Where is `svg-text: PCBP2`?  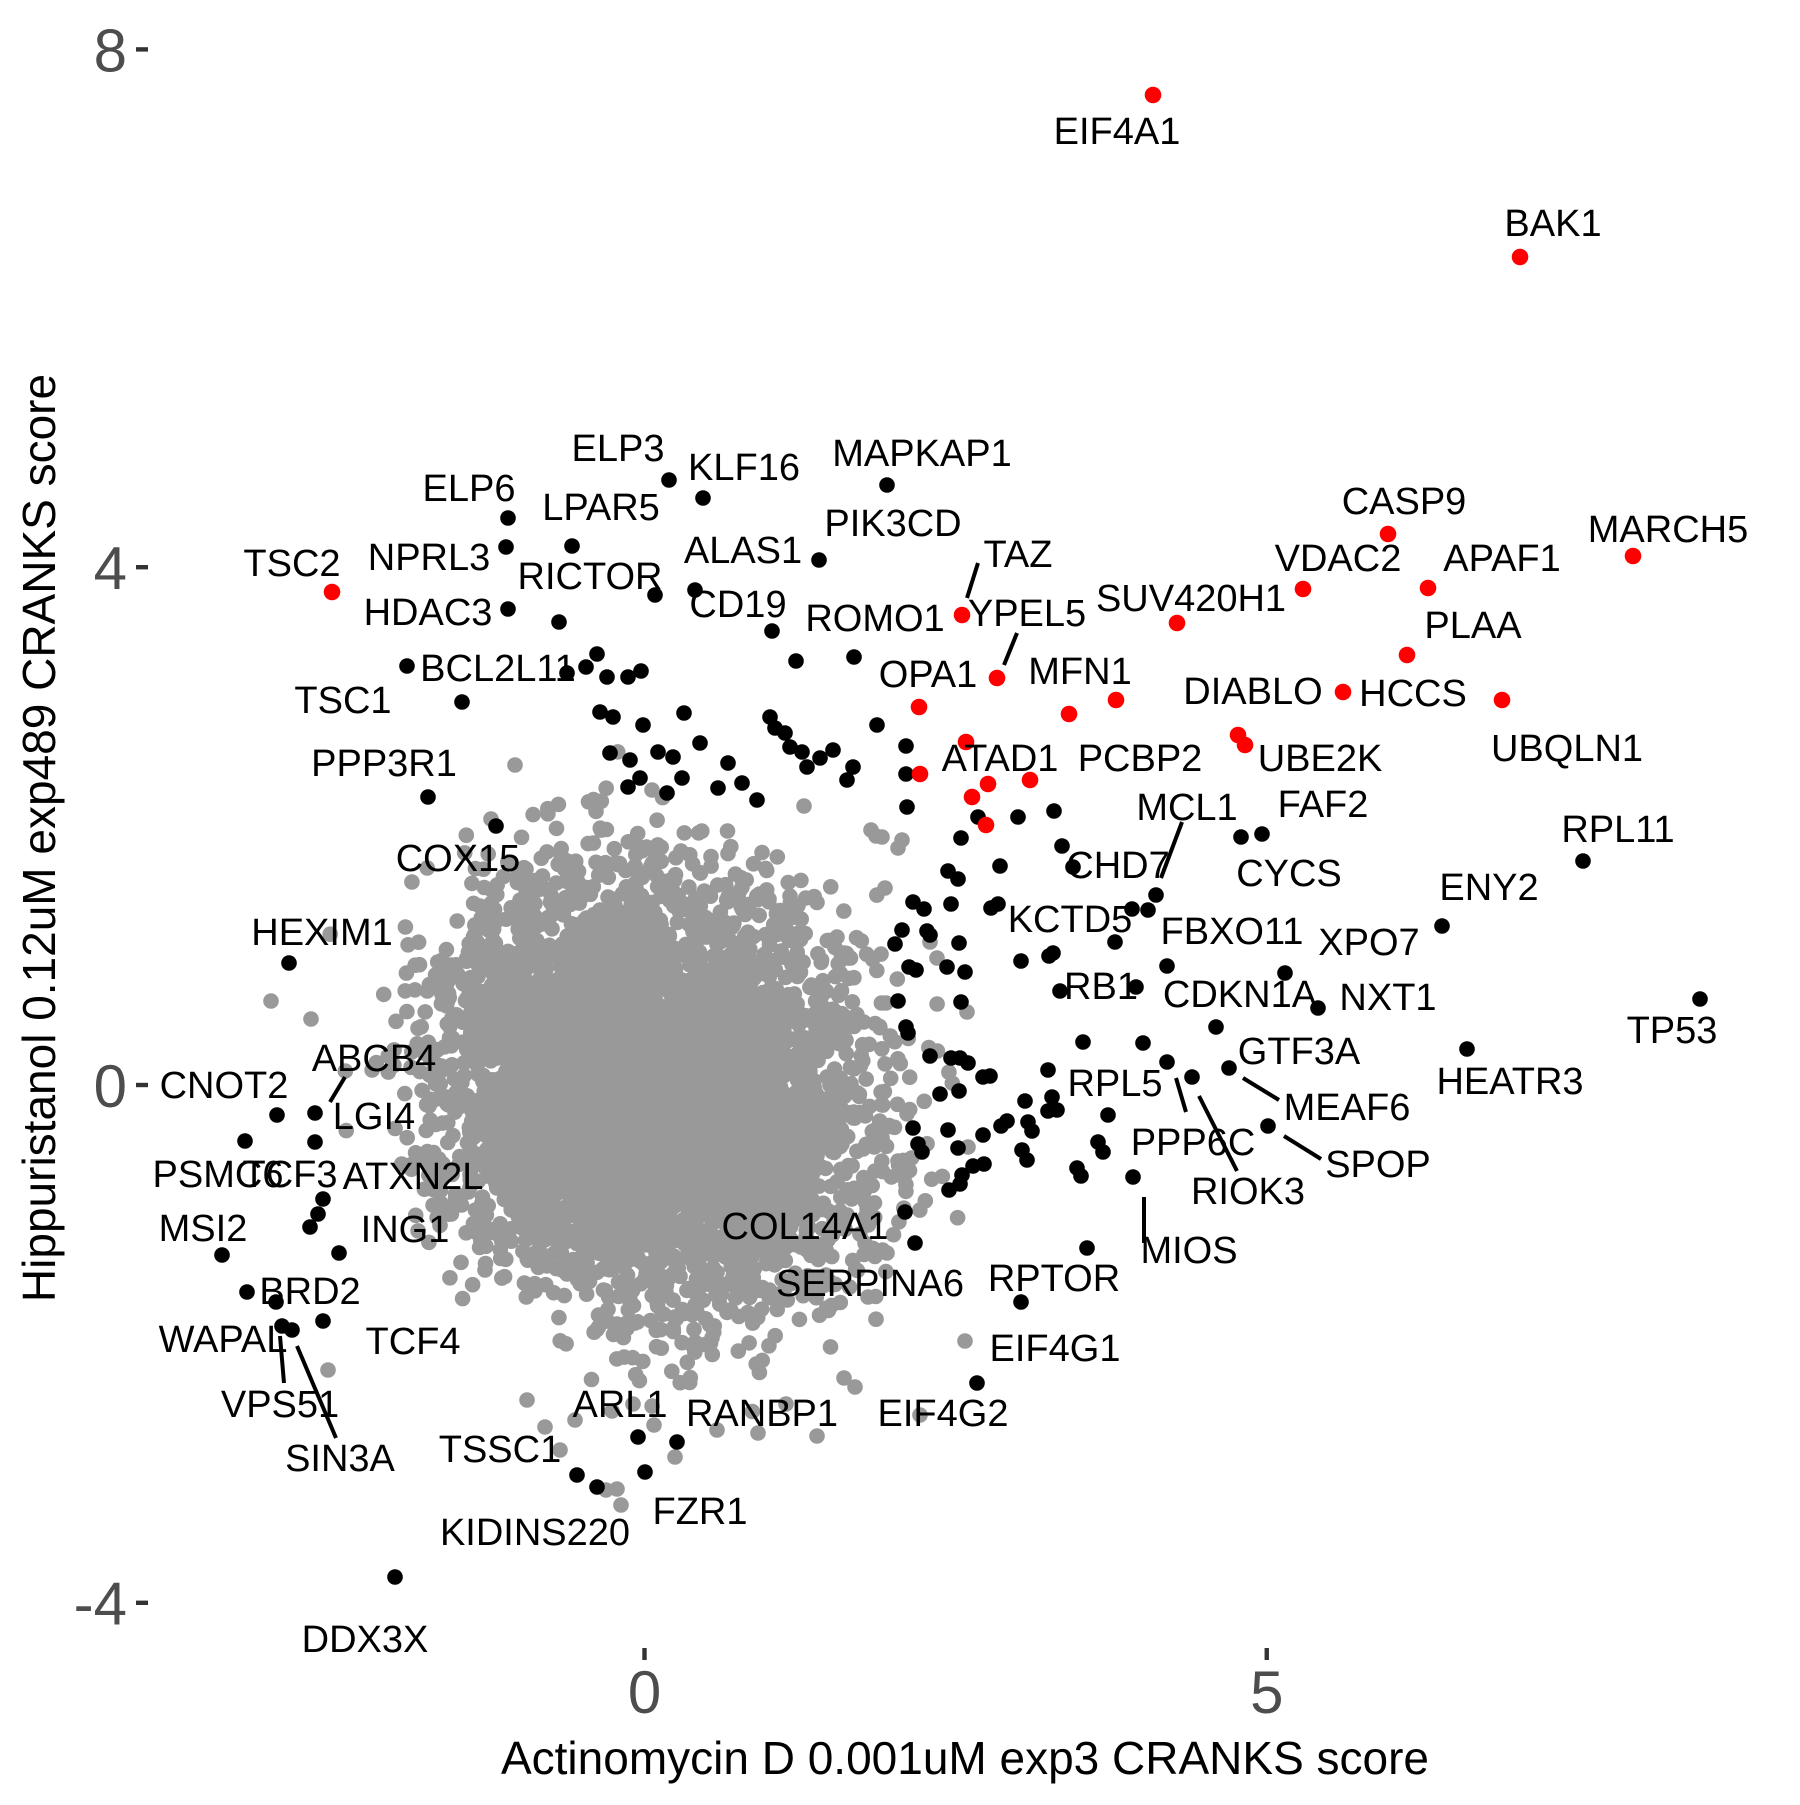 svg-text: PCBP2 is located at coordinates (1140, 759).